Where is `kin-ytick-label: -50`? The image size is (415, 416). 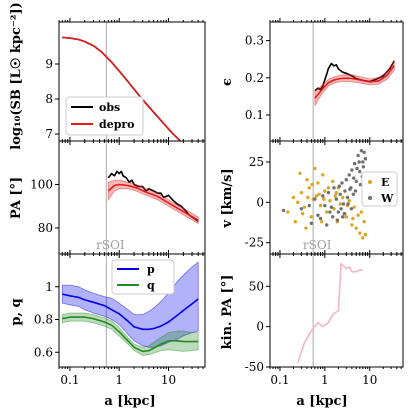
kin-ytick-label: -50 is located at coordinates (254, 367).